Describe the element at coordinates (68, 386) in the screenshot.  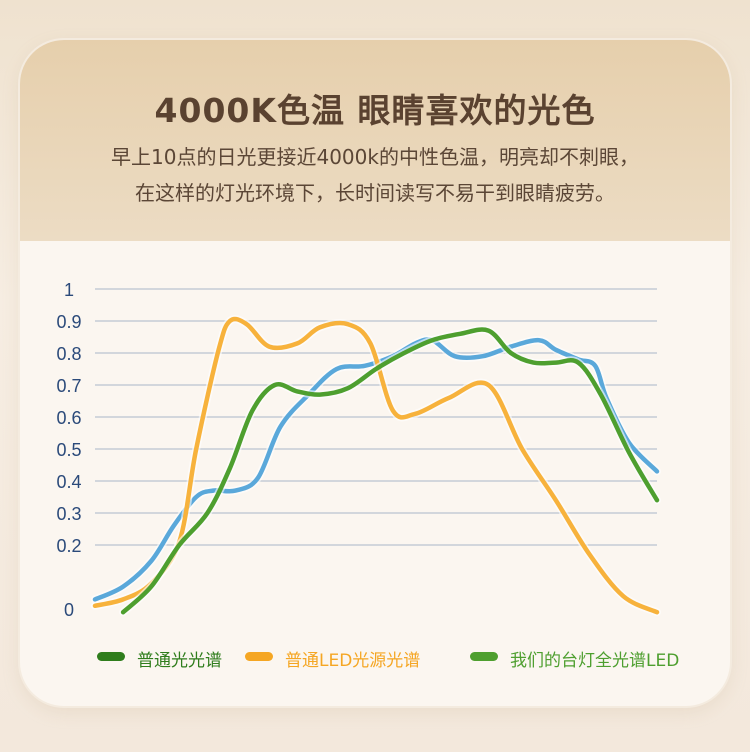
I see `y-tick-label: 0.7` at that location.